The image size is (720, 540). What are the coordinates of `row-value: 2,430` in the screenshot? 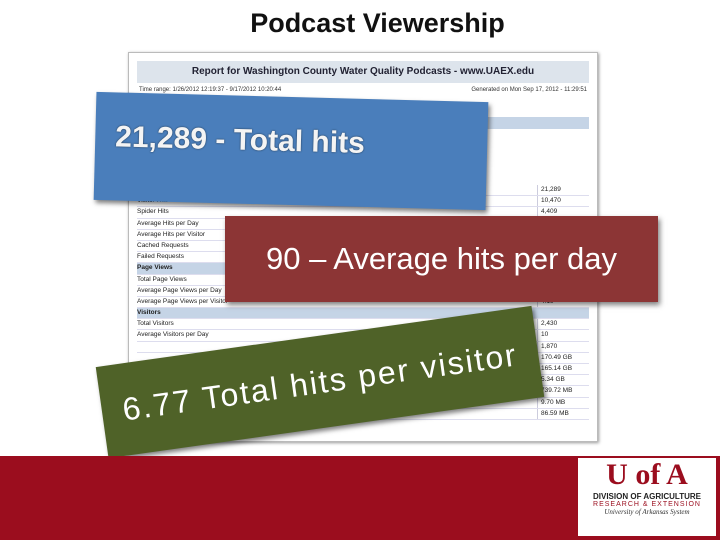 It's located at (563, 324).